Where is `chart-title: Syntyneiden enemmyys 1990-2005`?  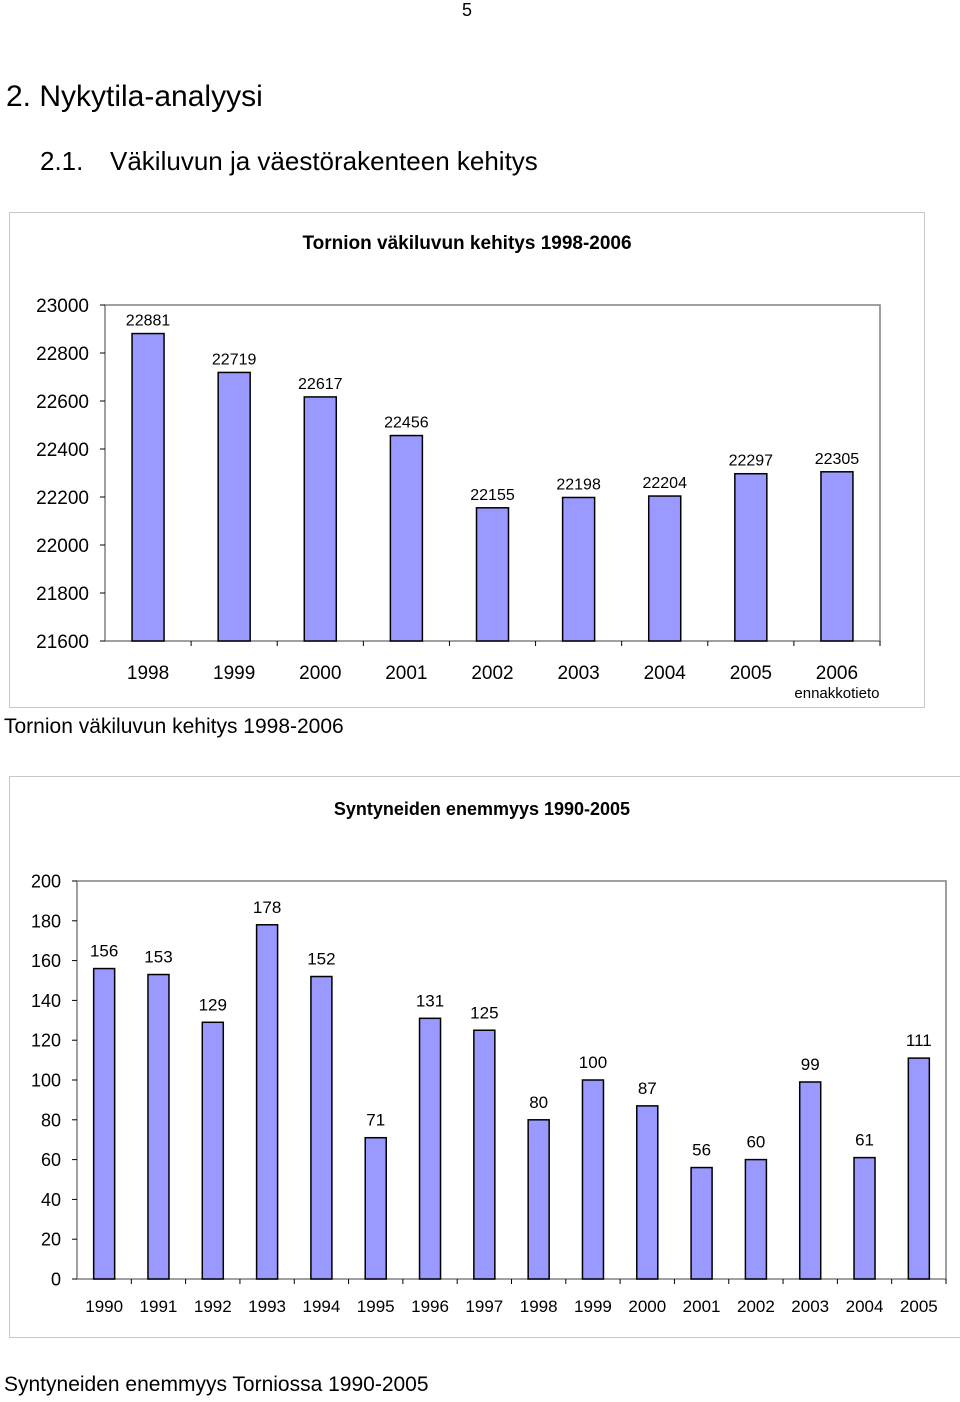 chart-title: Syntyneiden enemmyys 1990-2005 is located at coordinates (482, 809).